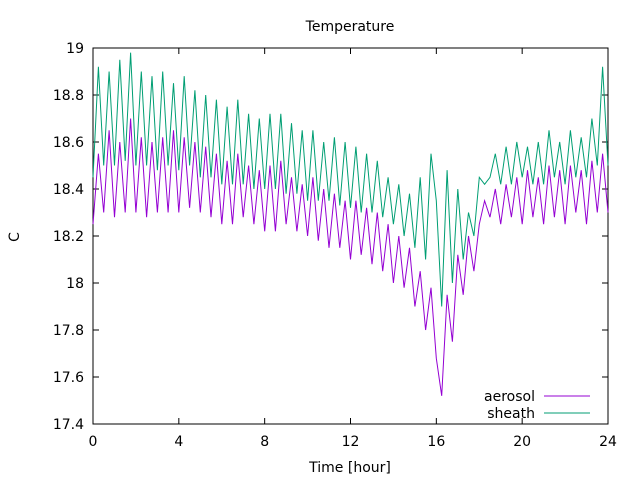 This screenshot has height=480, width=640. Describe the element at coordinates (68, 331) in the screenshot. I see `y-tick-label: 17.8` at that location.